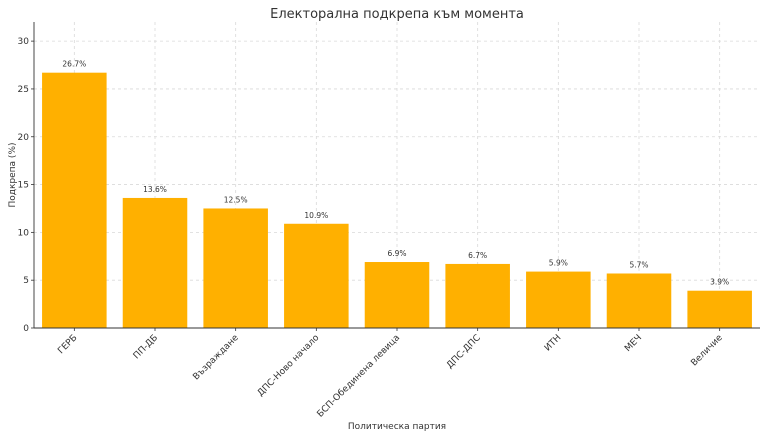 This screenshot has height=439, width=768. I want to click on x-axis-label: Политическа партия, so click(397, 427).